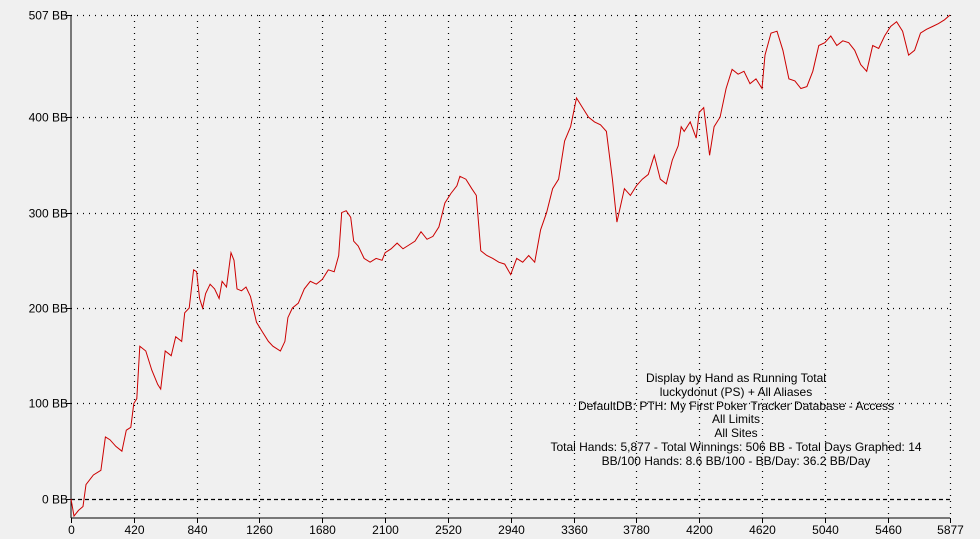  What do you see at coordinates (50, 258) in the screenshot?
I see `y-axis-ticks: 507 BB 400 BB 300 BB 200 BB 100 BB 0 BB` at bounding box center [50, 258].